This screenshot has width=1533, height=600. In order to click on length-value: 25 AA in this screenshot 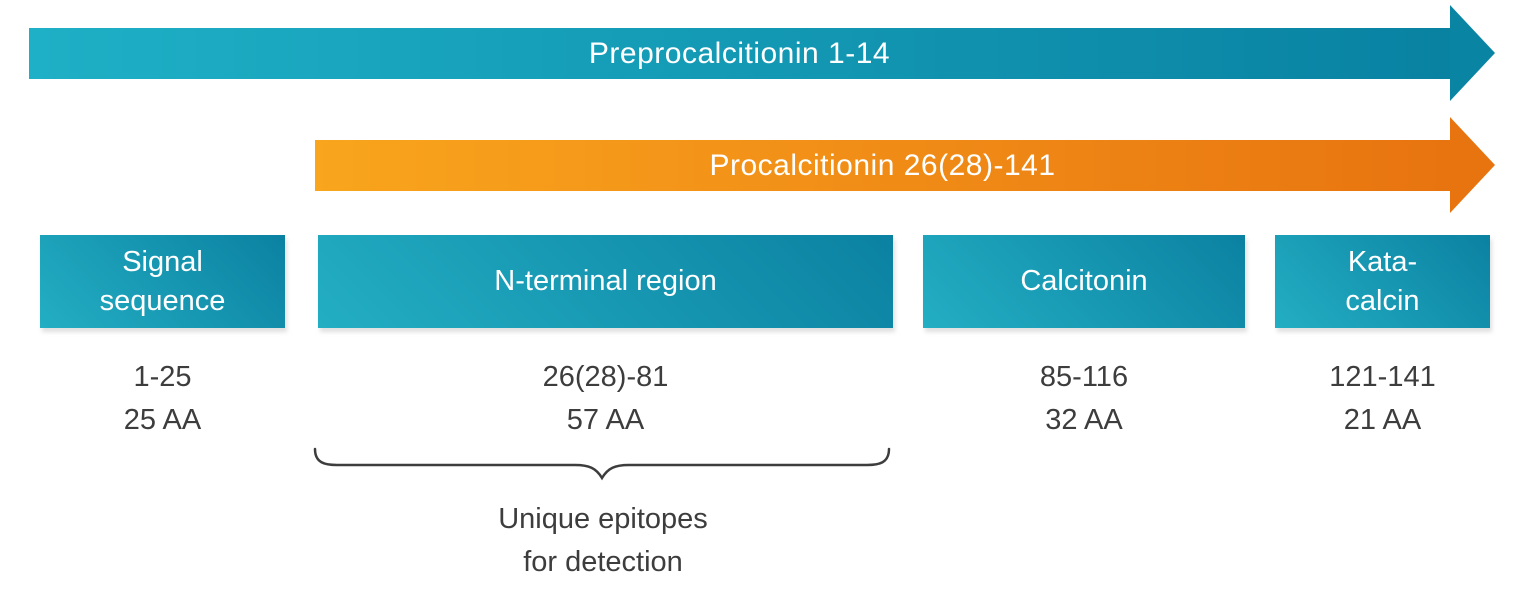, I will do `click(162, 420)`.